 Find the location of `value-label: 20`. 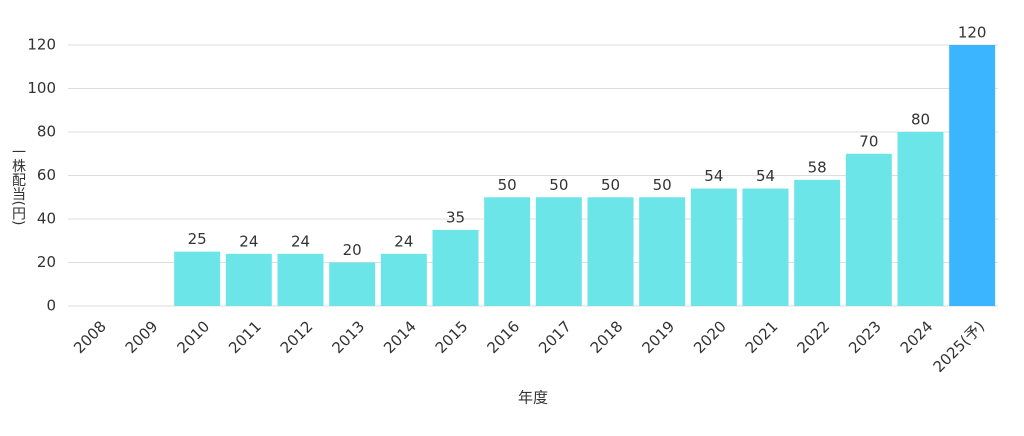

value-label: 20 is located at coordinates (352, 250).